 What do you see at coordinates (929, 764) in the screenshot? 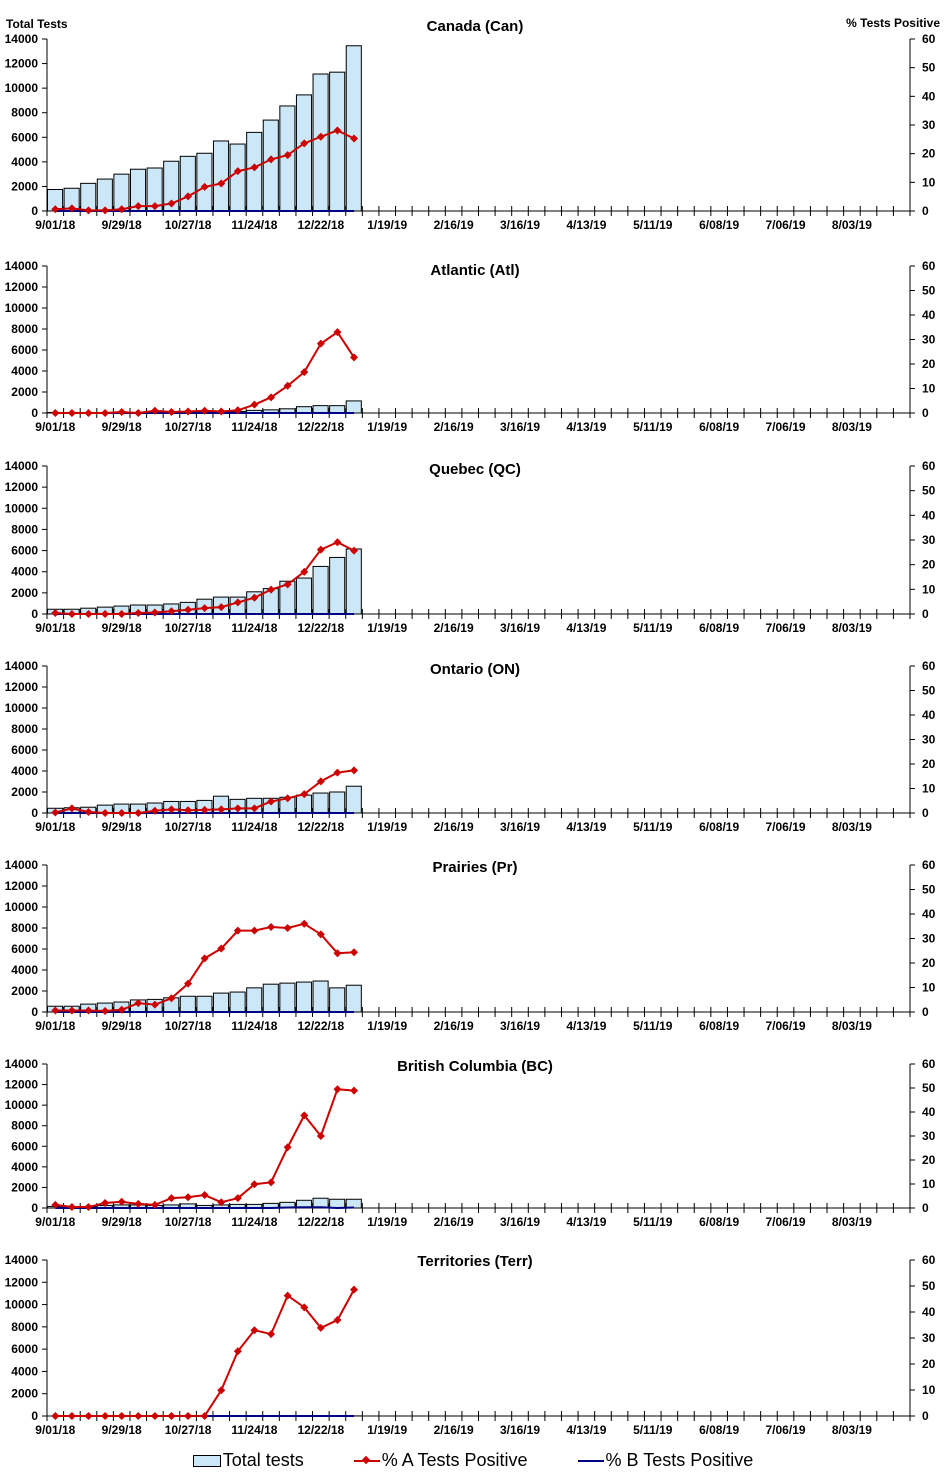
I see `right-tick-label: 20` at bounding box center [929, 764].